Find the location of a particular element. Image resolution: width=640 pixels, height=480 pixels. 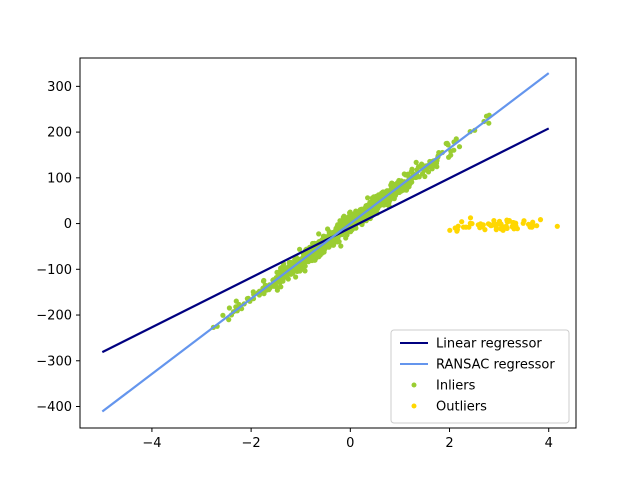

legend-ransac-label: RANSAC regressor is located at coordinates (495, 365).